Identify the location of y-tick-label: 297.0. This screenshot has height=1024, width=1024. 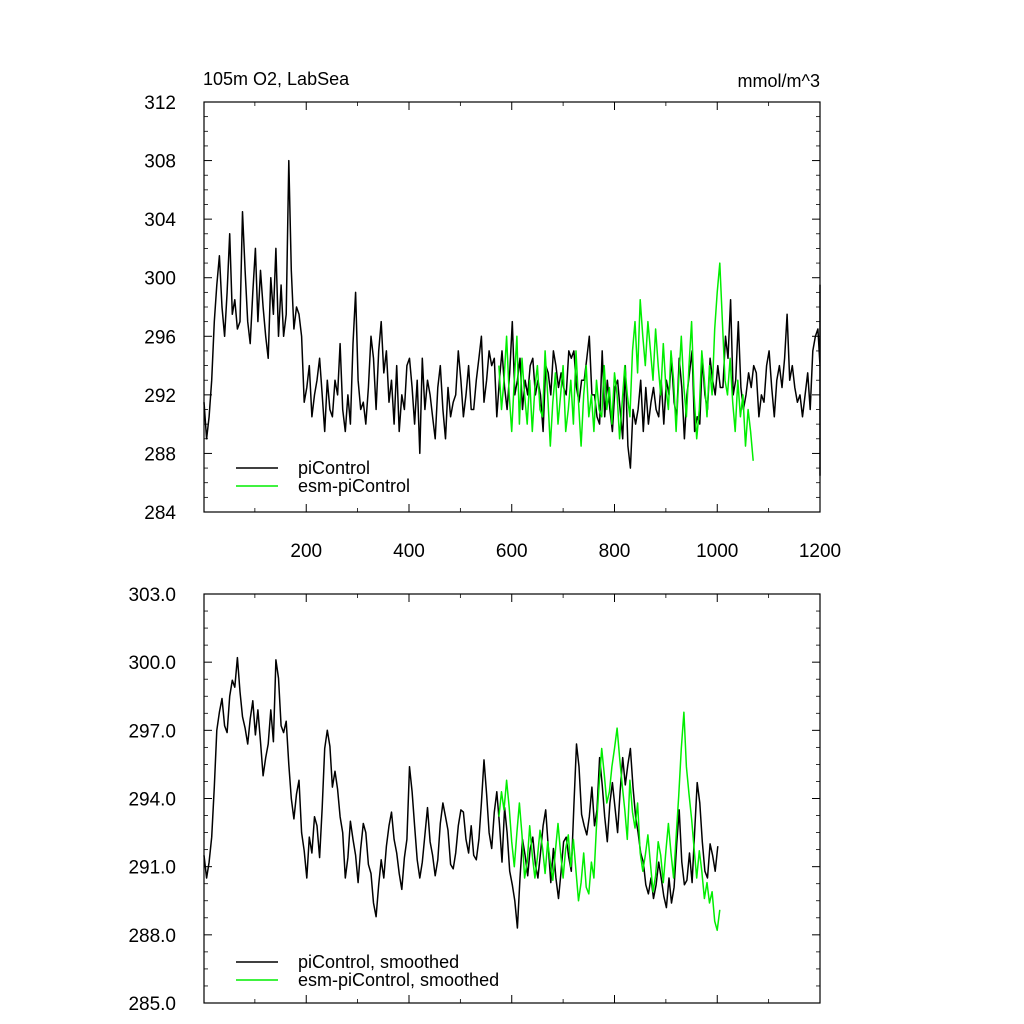
(152, 731).